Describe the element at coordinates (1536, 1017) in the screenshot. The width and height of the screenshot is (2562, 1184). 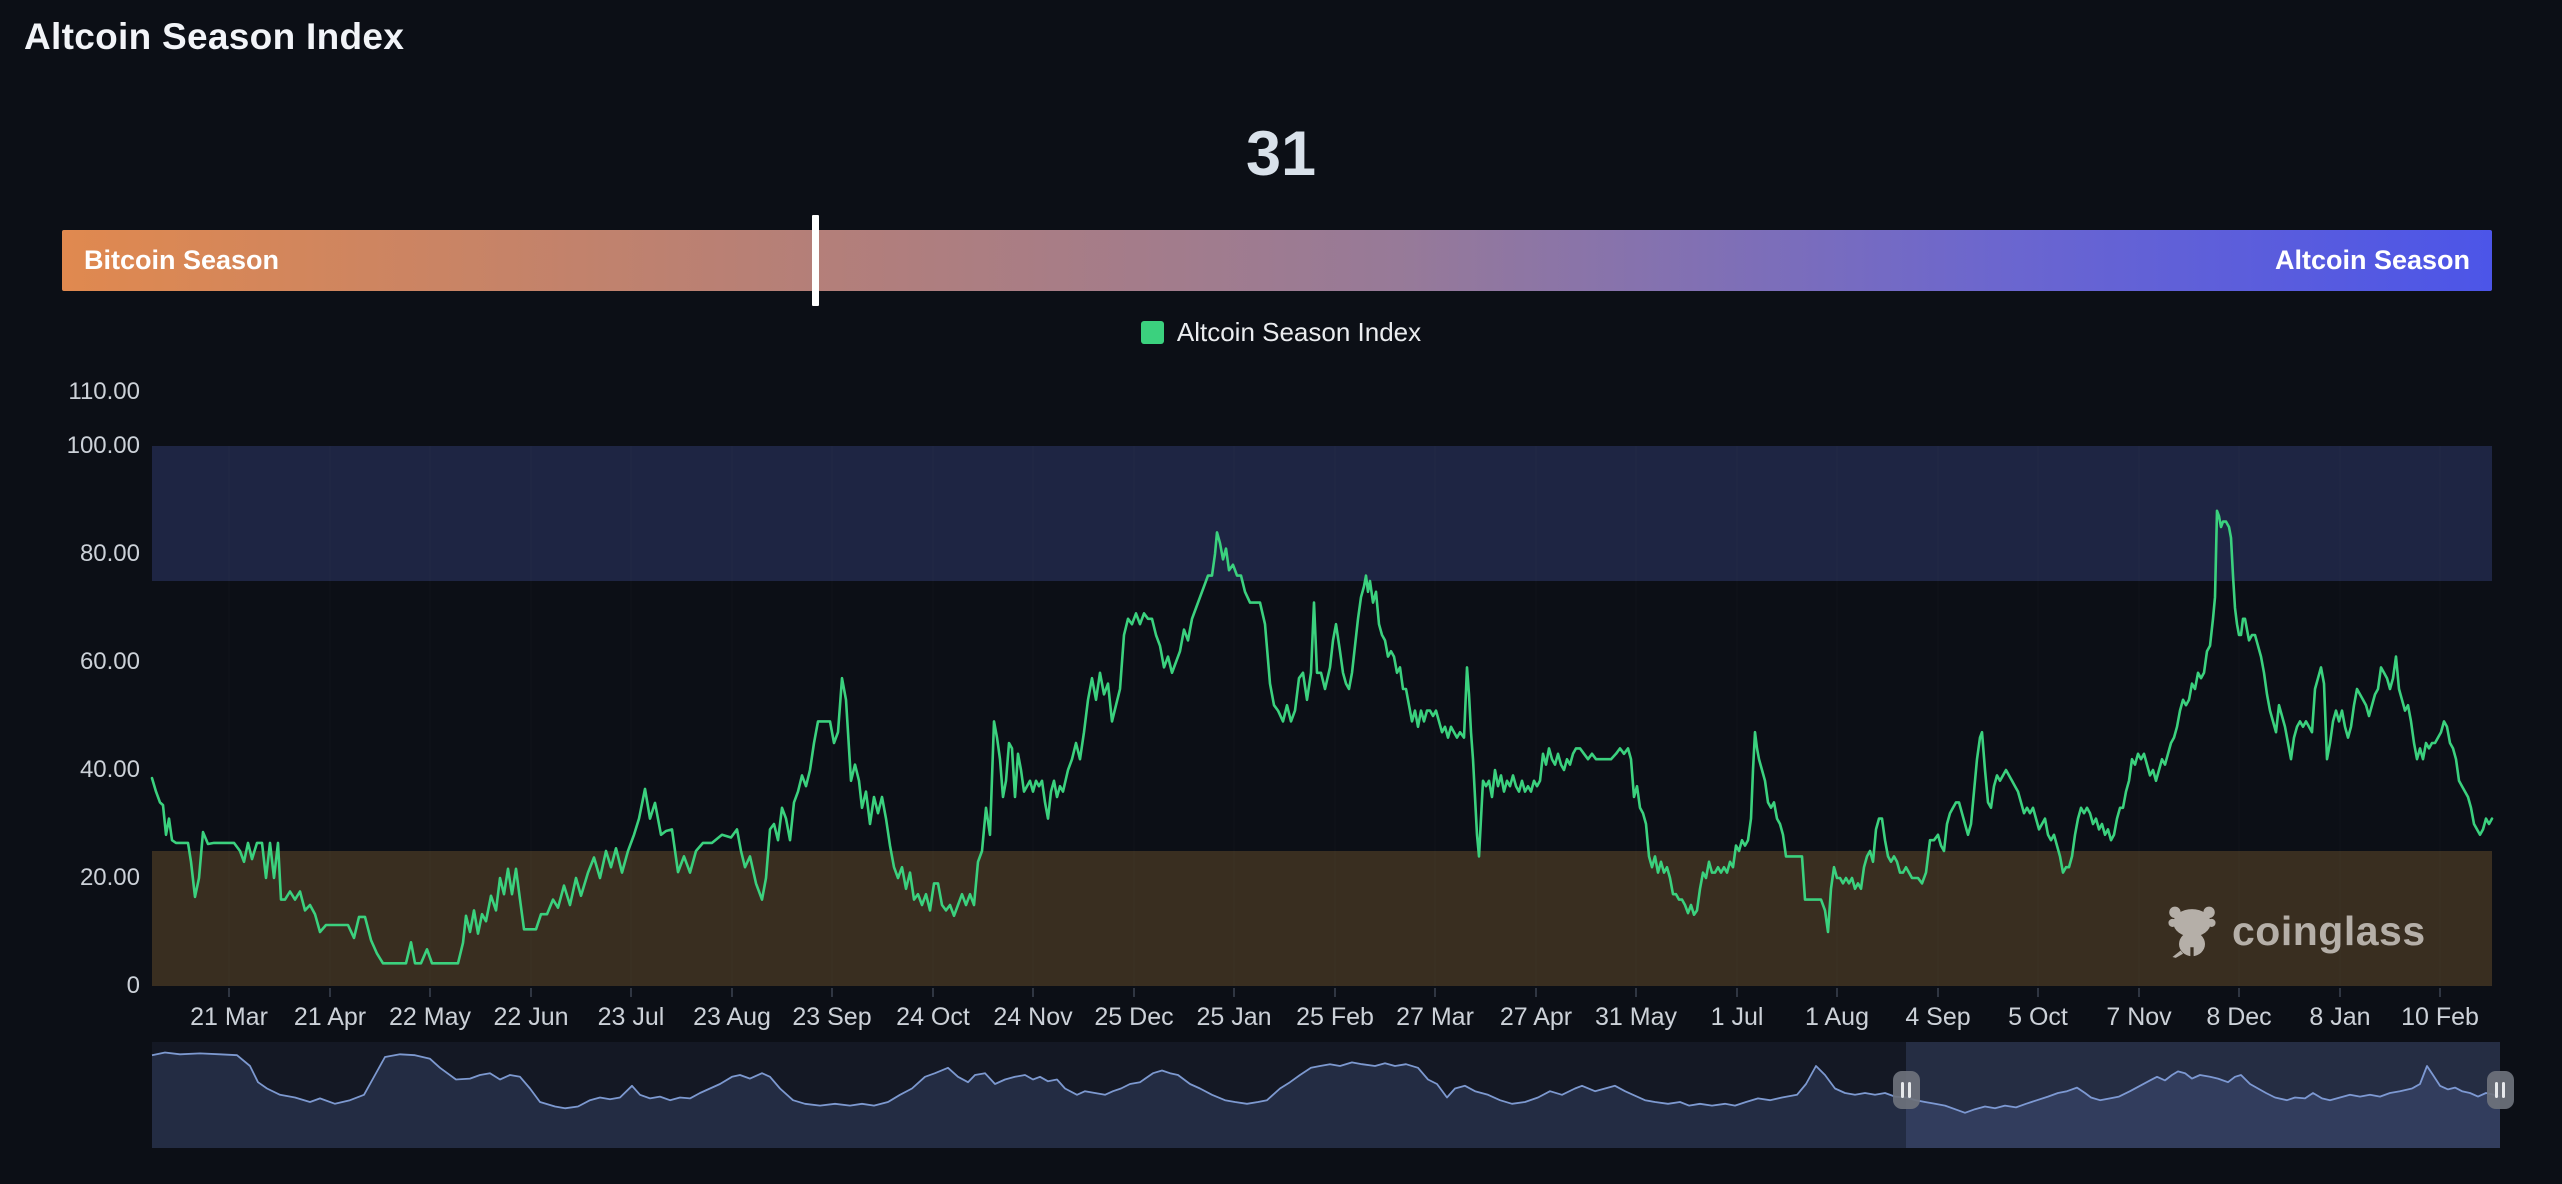
I see `x-axis-label: 27 Apr` at that location.